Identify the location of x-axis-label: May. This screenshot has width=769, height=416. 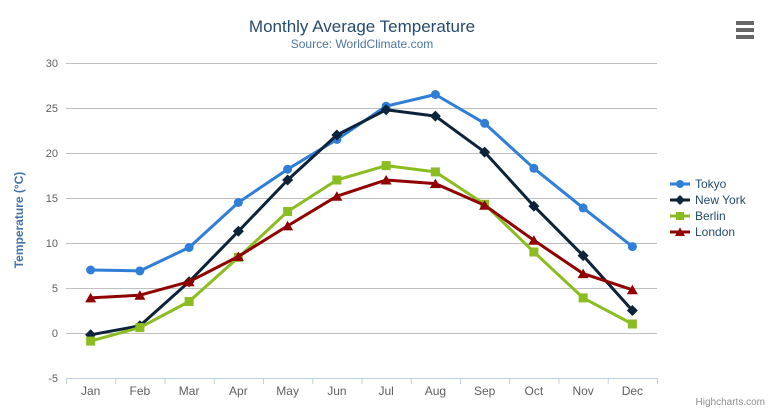
(287, 391).